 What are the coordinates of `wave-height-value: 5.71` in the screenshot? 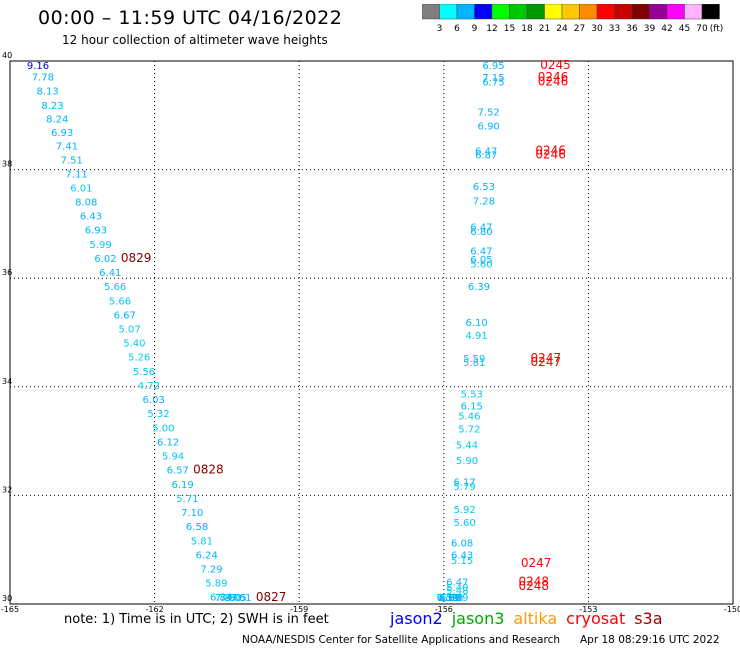 It's located at (187, 499).